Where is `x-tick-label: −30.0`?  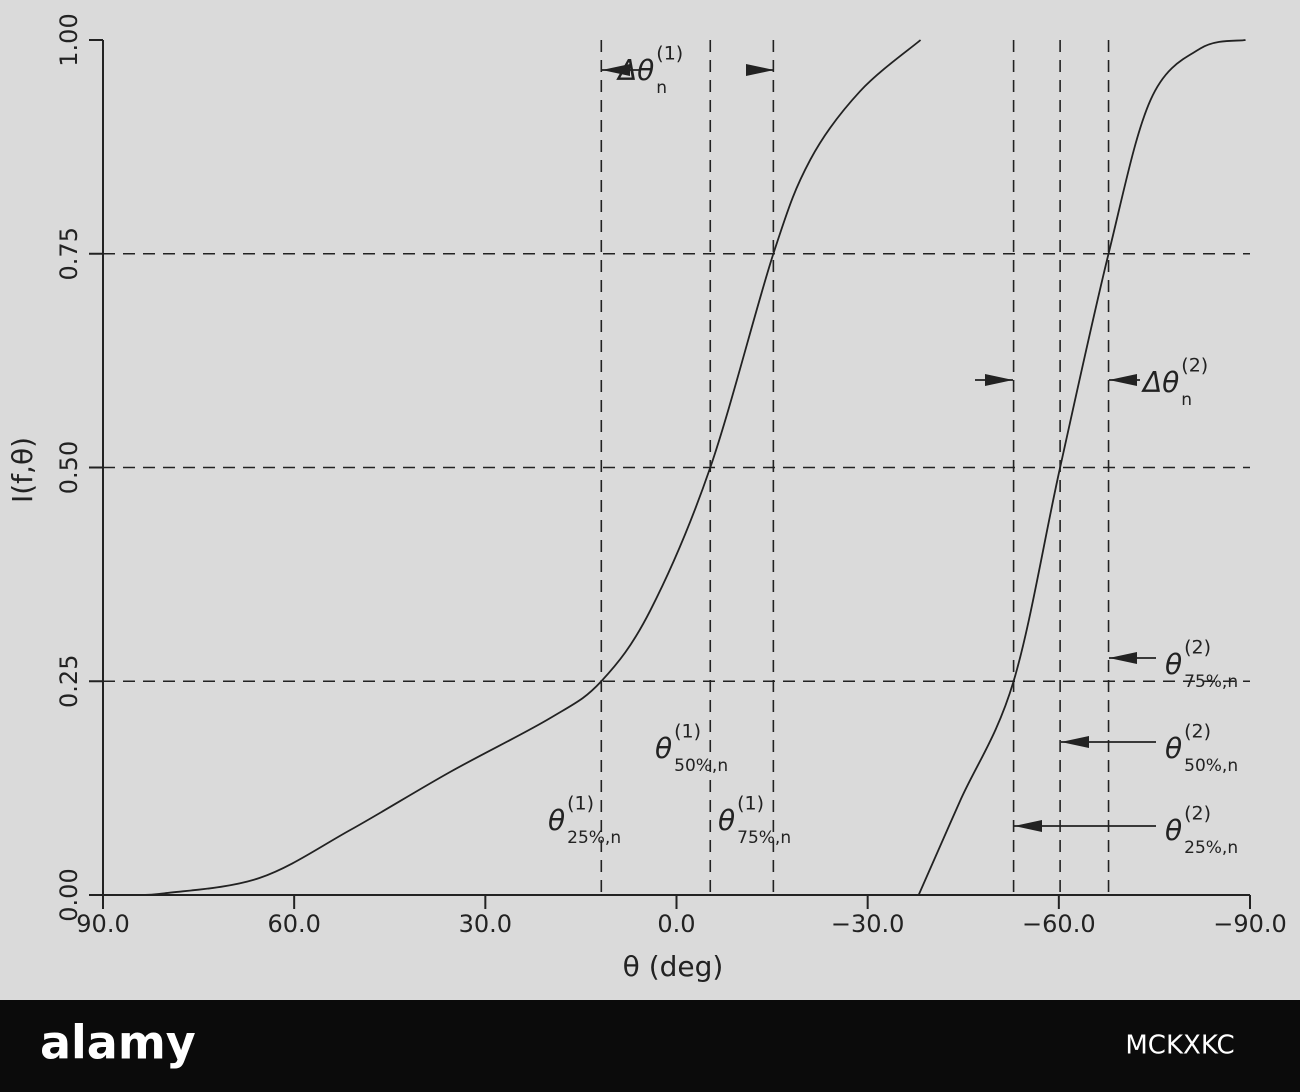 x-tick-label: −30.0 is located at coordinates (868, 924).